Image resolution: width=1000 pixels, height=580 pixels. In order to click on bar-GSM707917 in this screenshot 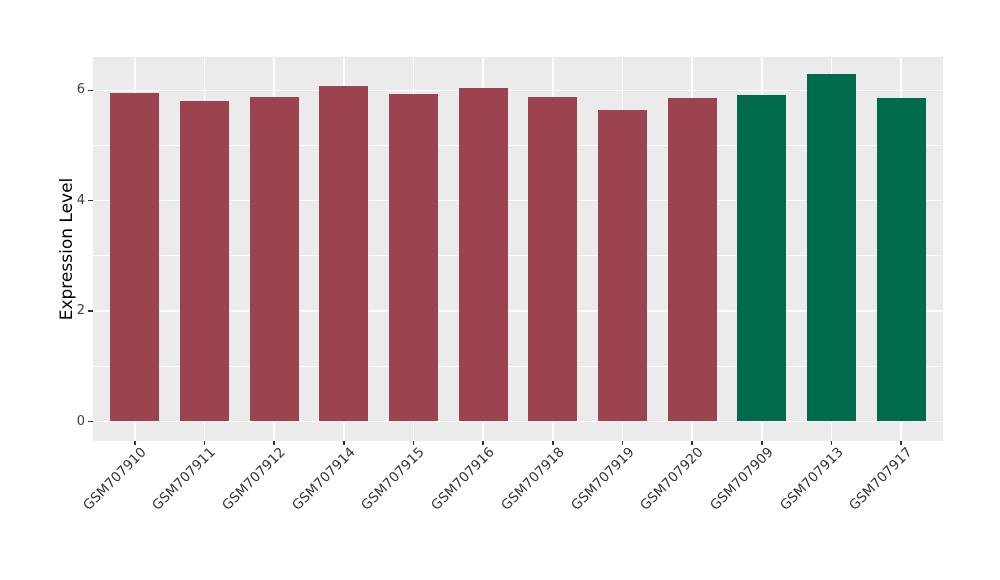, I will do `click(901, 260)`.